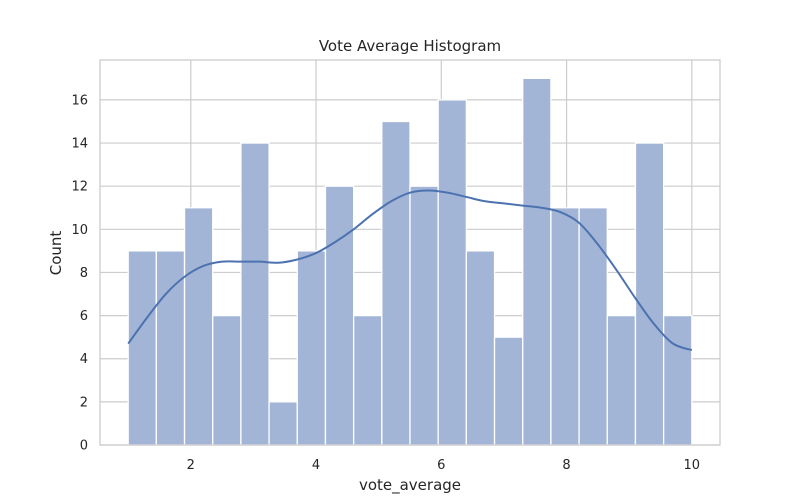 Image resolution: width=800 pixels, height=500 pixels. What do you see at coordinates (692, 465) in the screenshot?
I see `x-tick-label: 10` at bounding box center [692, 465].